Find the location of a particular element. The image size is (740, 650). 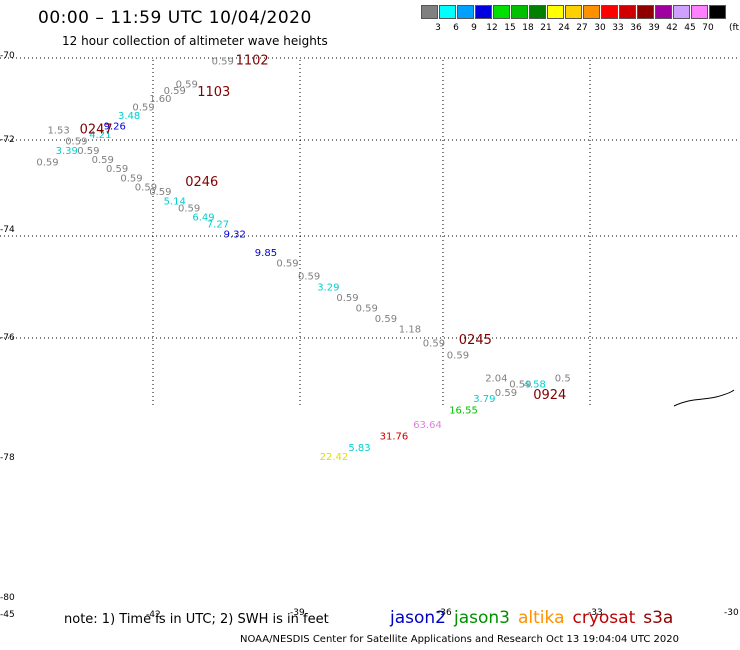

scale-label: 21 is located at coordinates (546, 28).